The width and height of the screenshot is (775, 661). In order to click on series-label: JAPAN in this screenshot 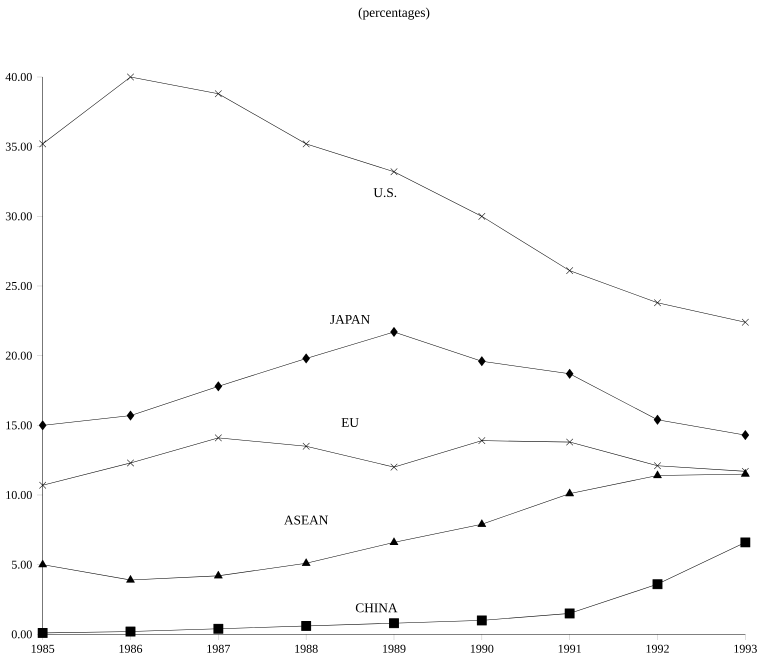, I will do `click(350, 319)`.